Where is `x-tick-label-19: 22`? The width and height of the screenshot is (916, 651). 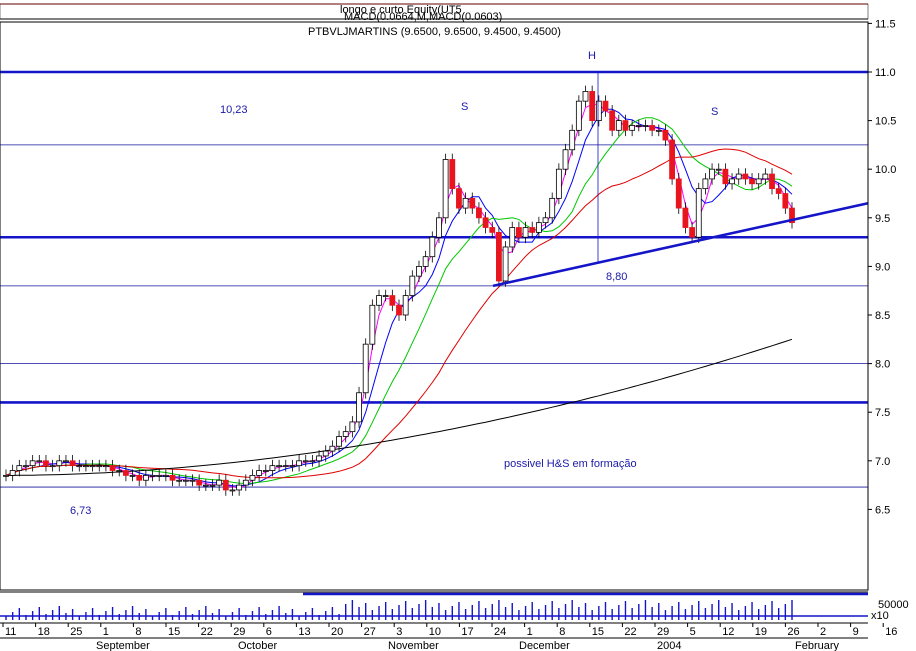
x-tick-label-19: 22 is located at coordinates (630, 632).